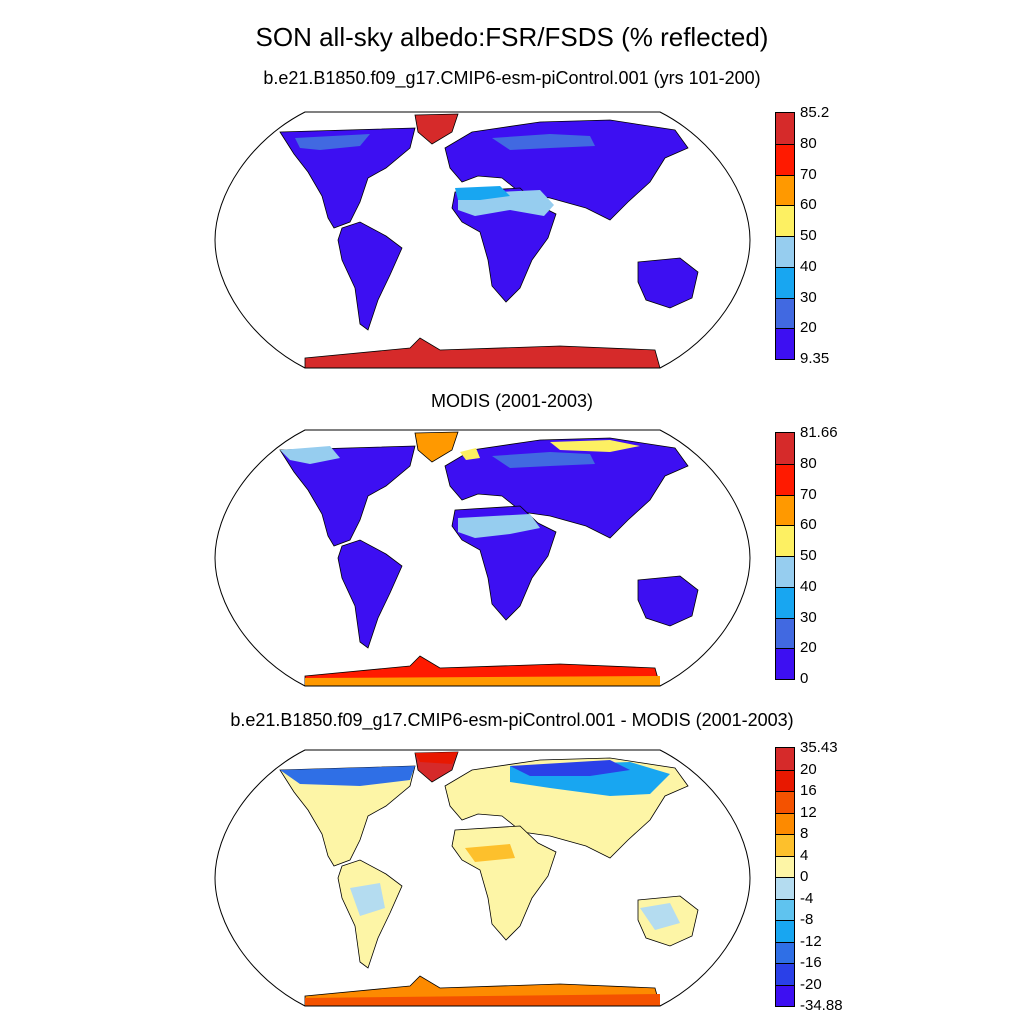 This screenshot has height=1024, width=1024. What do you see at coordinates (504, 883) in the screenshot?
I see `continent-africa` at bounding box center [504, 883].